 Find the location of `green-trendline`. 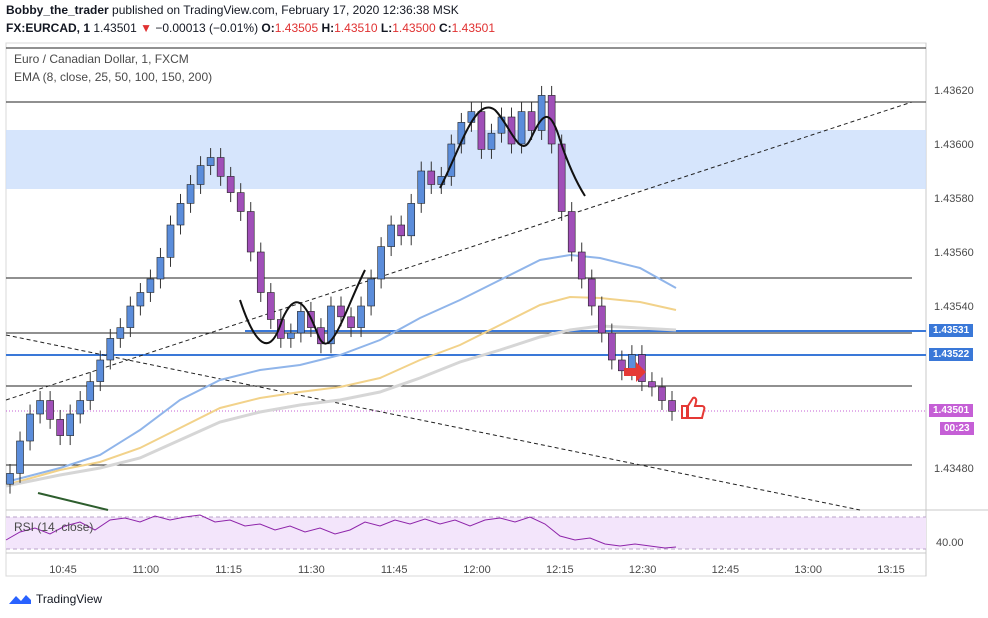

green-trendline is located at coordinates (73, 501).